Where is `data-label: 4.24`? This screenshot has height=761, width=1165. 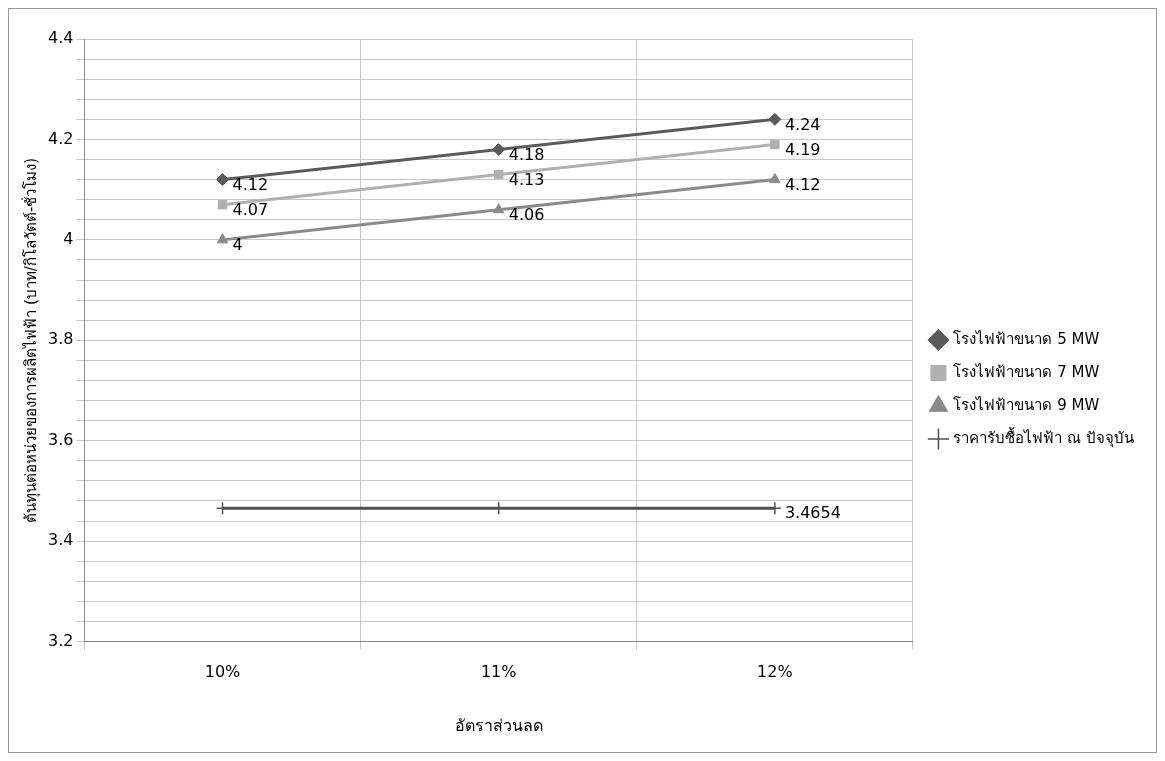 data-label: 4.24 is located at coordinates (802, 124).